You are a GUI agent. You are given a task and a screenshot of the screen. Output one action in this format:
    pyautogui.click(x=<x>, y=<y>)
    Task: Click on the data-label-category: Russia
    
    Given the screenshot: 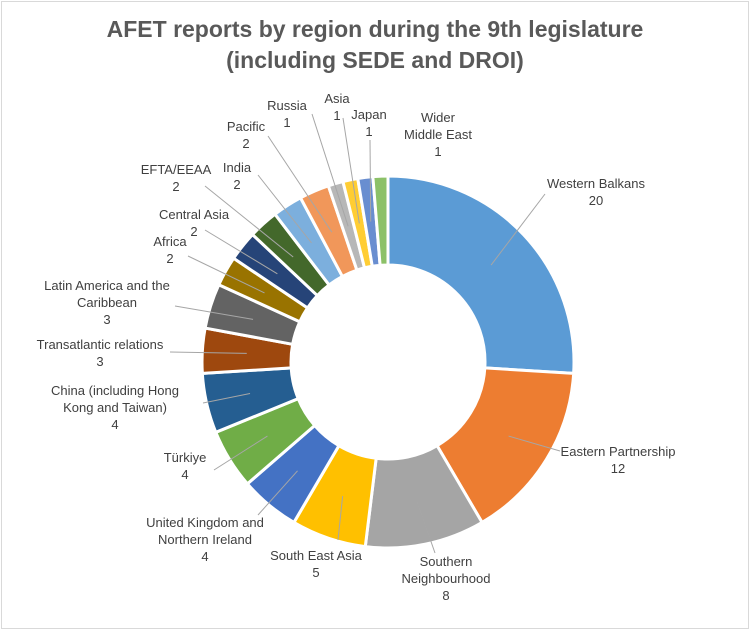 What is the action you would take?
    pyautogui.click(x=287, y=105)
    